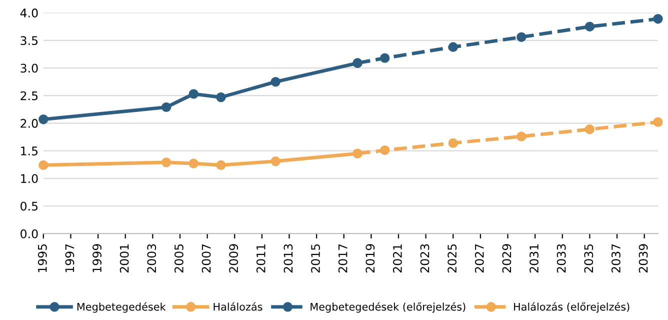  Describe the element at coordinates (425, 258) in the screenshot. I see `x-tick-label: 2023` at that location.